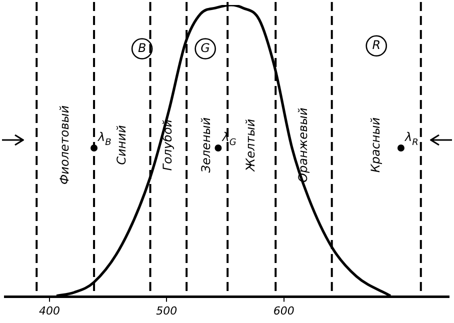 The image size is (454, 323). What do you see at coordinates (205, 47) in the screenshot?
I see `annotation: G` at bounding box center [205, 47].